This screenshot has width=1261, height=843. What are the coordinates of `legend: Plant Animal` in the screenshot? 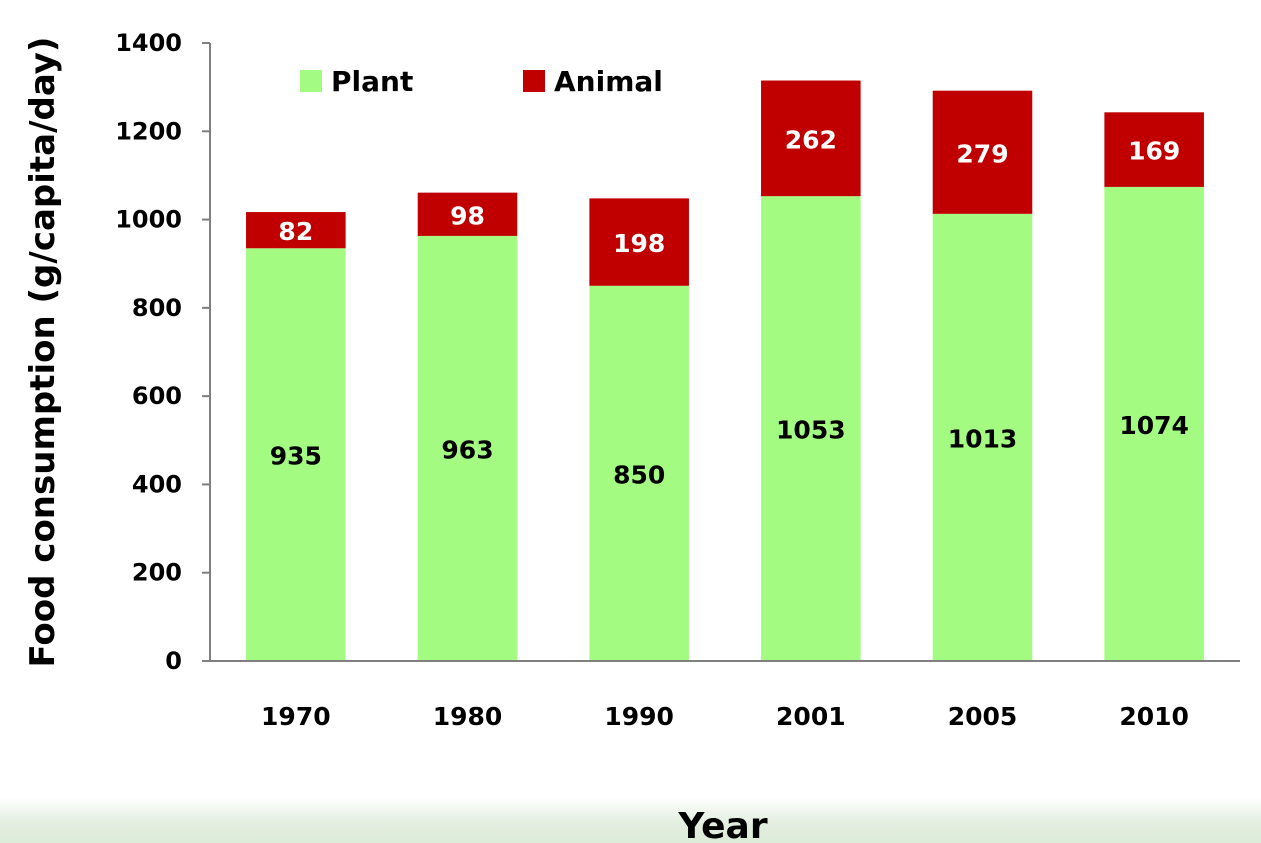 It's located at (481, 81).